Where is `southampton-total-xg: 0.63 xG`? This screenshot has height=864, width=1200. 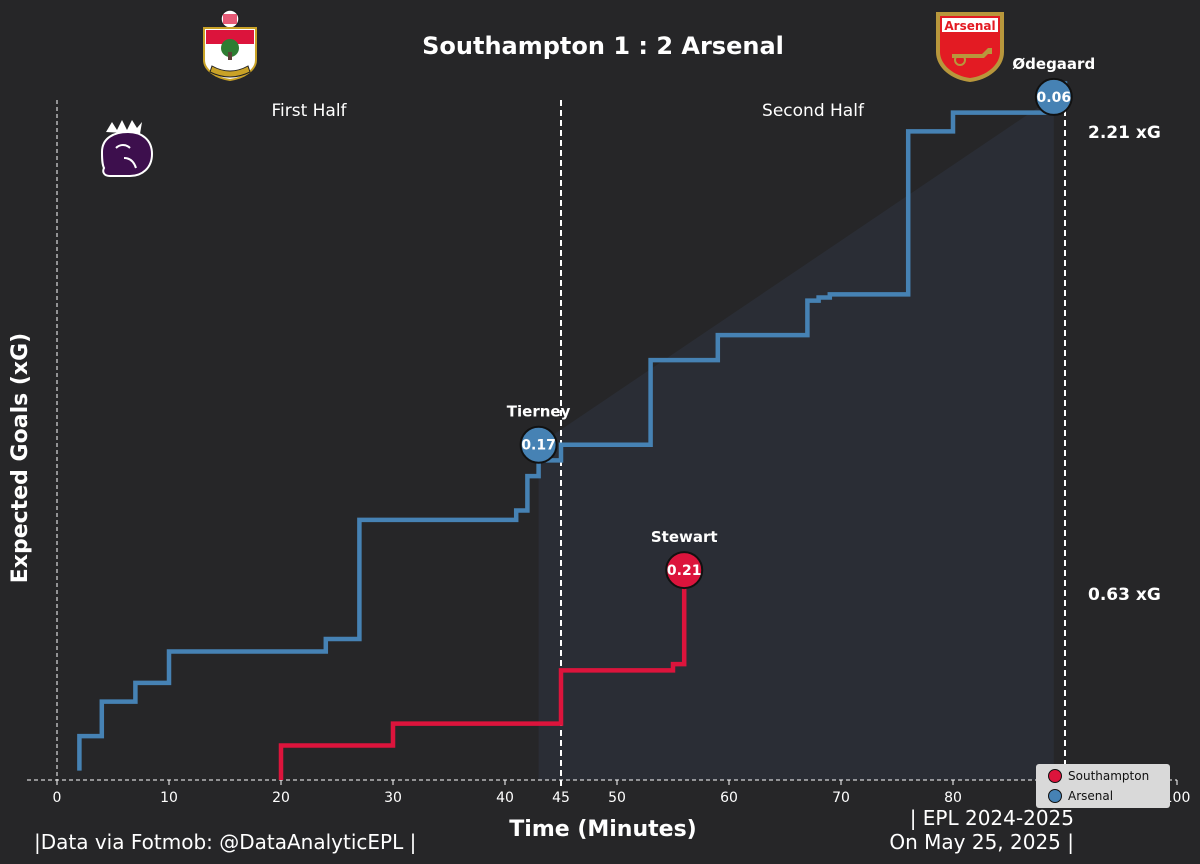 southampton-total-xg: 0.63 xG is located at coordinates (1124, 595).